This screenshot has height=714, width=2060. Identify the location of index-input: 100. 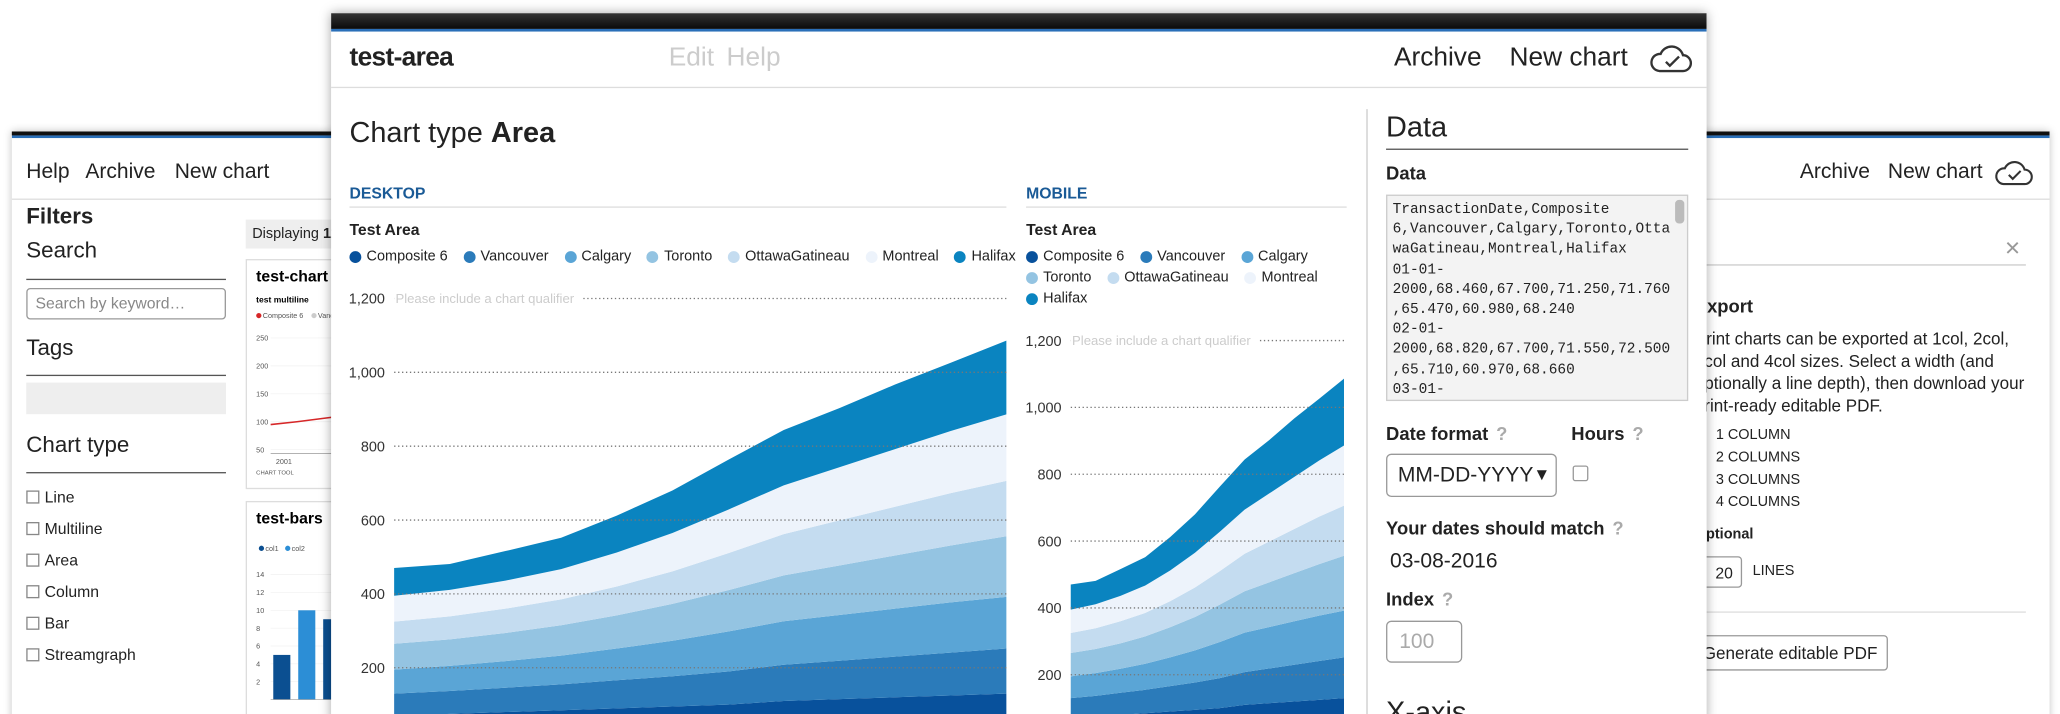
(1424, 641).